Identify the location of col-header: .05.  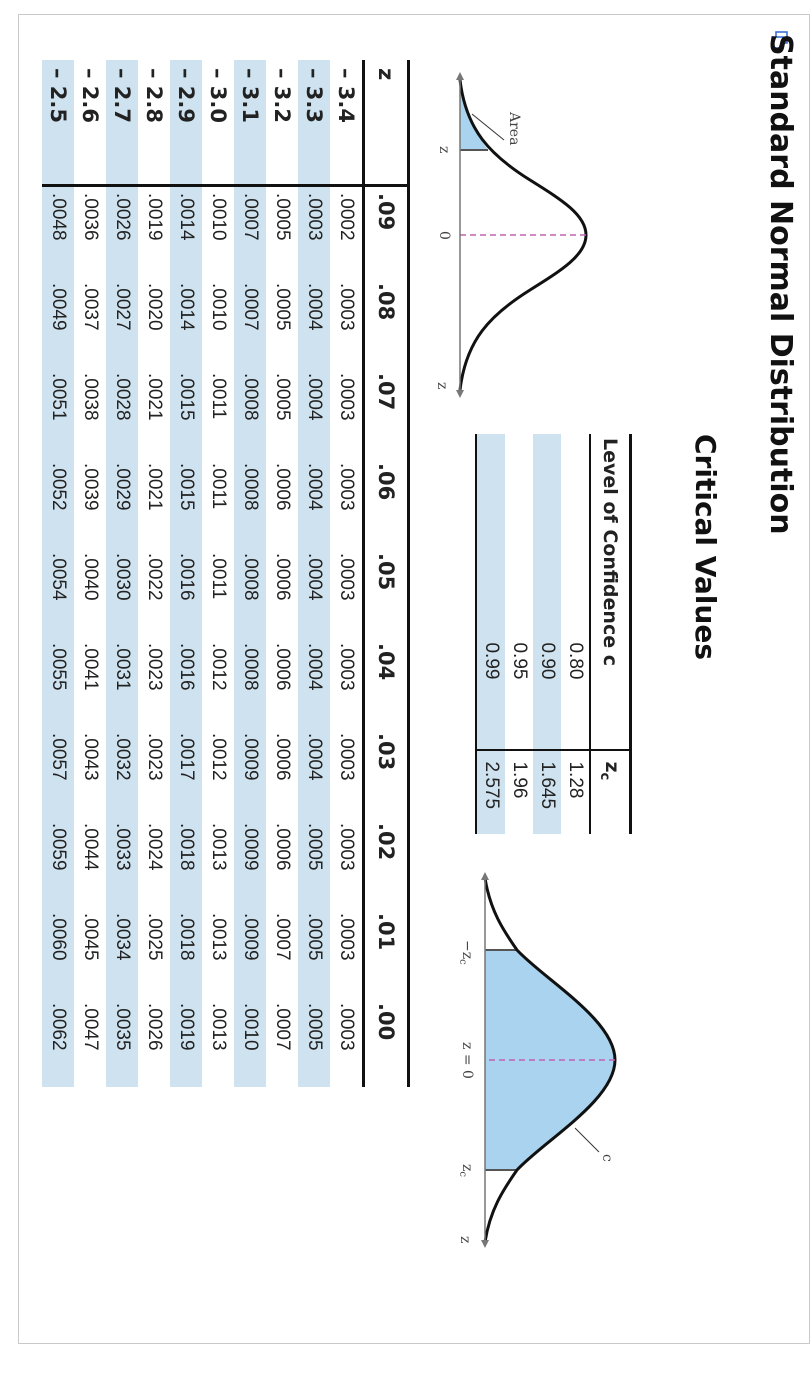
(386, 592).